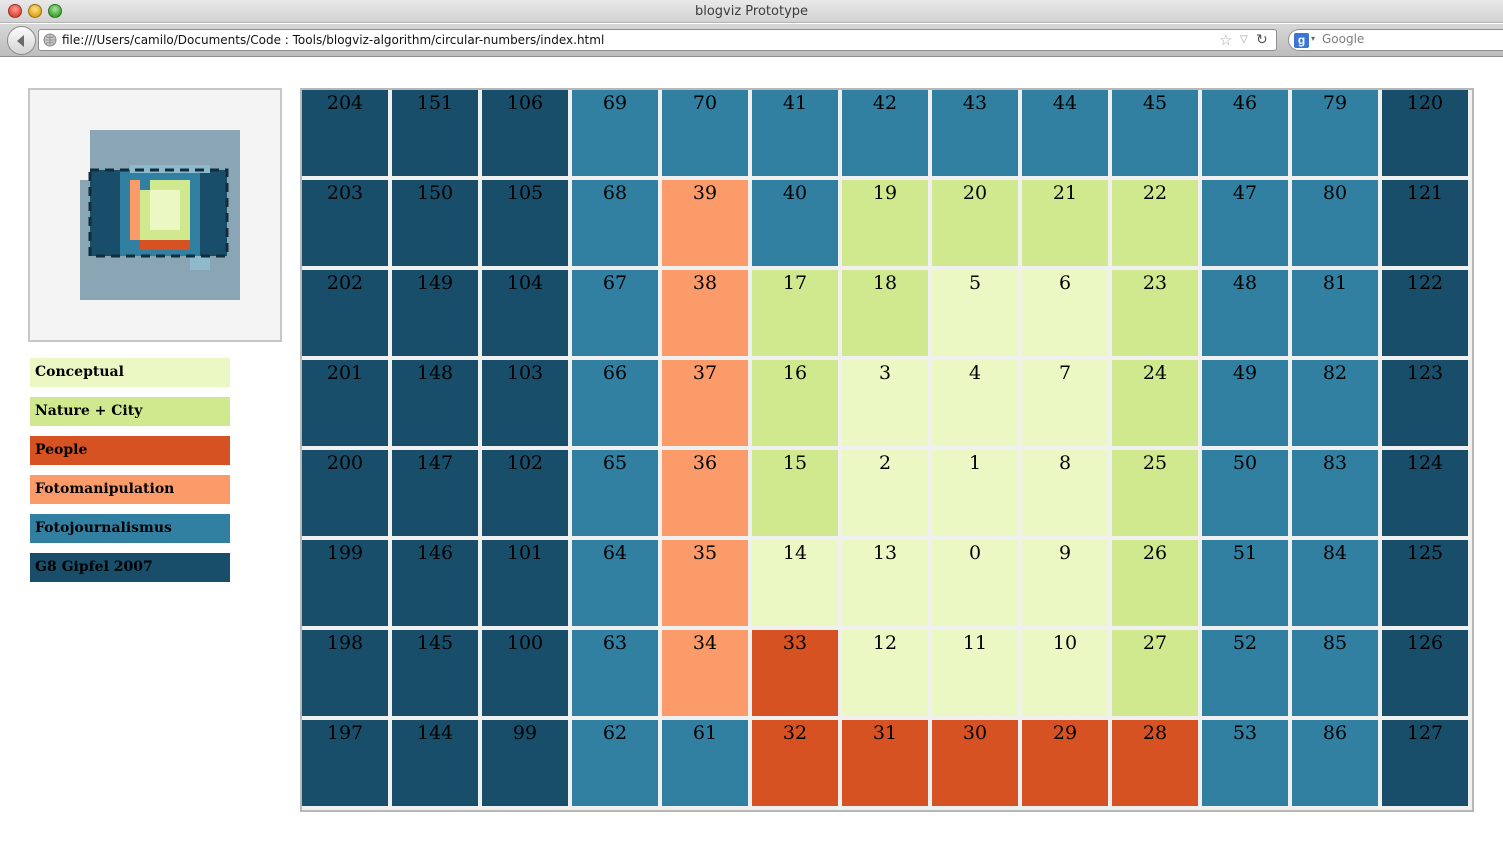 The image size is (1503, 846). What do you see at coordinates (35, 11) in the screenshot?
I see `minimize-window-button` at bounding box center [35, 11].